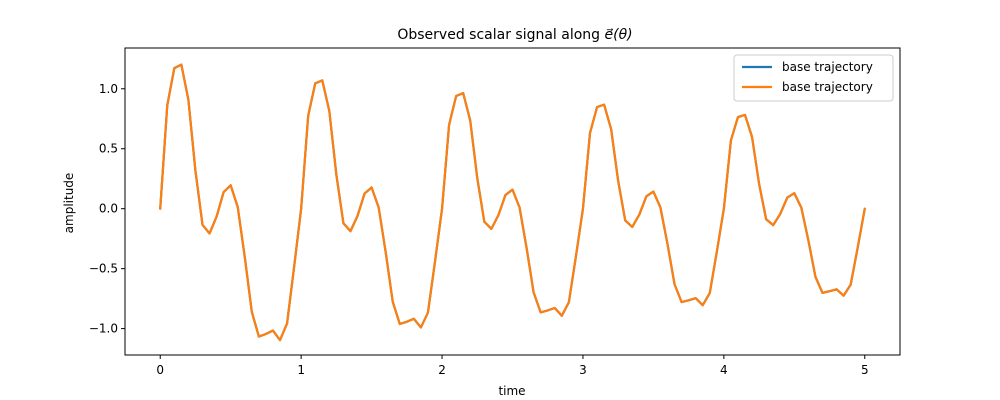 This screenshot has height=400, width=1000. What do you see at coordinates (865, 370) in the screenshot?
I see `x-tick-label: 5` at bounding box center [865, 370].